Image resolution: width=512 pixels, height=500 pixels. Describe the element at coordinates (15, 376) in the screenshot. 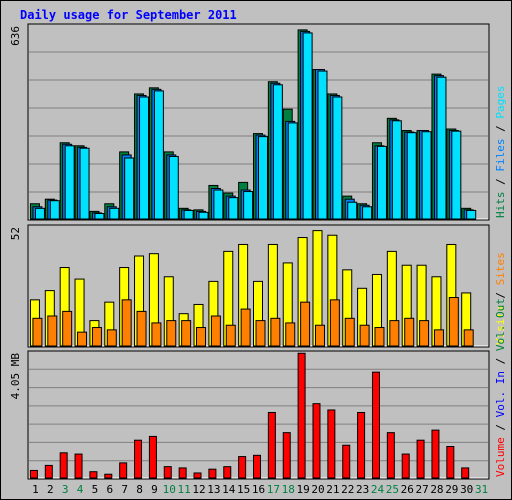

I see `panel-bottom-max-label: 4.05 MB` at that location.